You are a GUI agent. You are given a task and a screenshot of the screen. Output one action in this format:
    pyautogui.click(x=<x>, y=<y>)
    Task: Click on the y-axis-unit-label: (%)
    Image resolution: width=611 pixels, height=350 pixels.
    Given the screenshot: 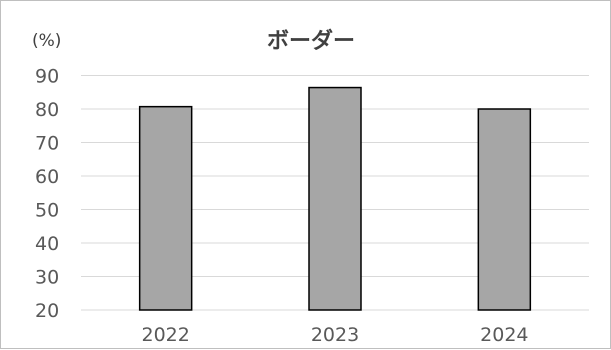 What is the action you would take?
    pyautogui.click(x=46, y=41)
    